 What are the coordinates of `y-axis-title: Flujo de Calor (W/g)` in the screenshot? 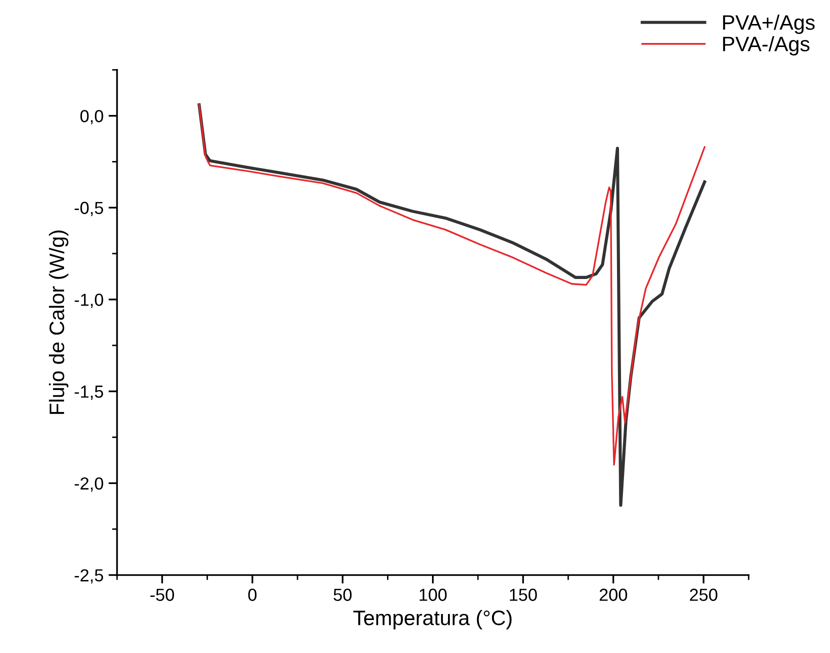 It's located at (58, 322).